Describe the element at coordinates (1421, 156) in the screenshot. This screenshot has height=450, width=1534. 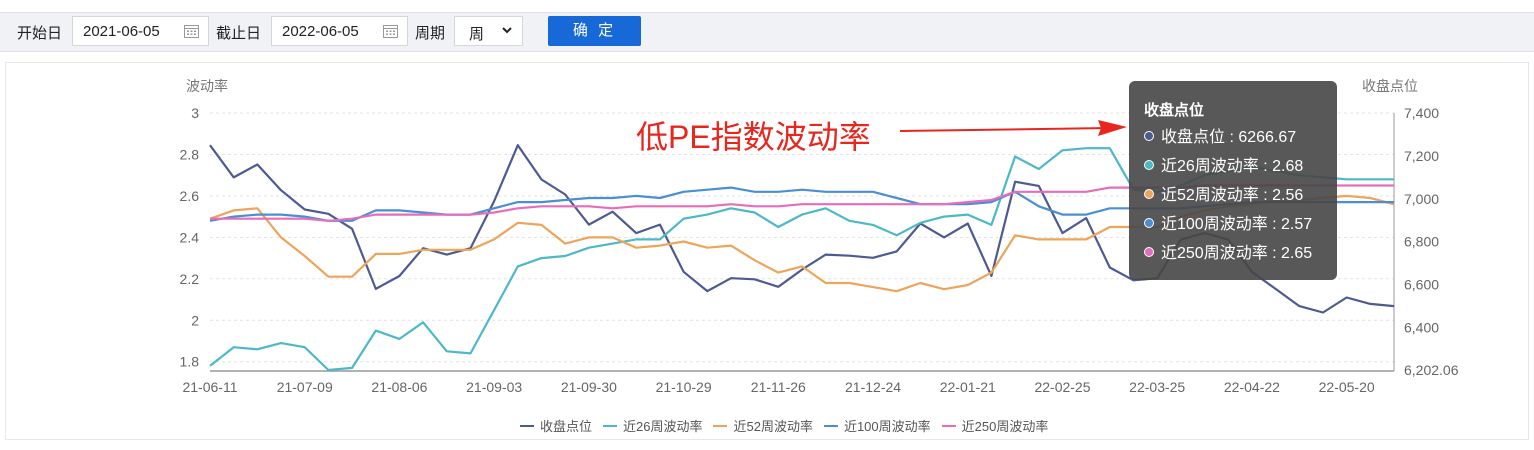
I see `y-right-tick-label: 7,200` at that location.